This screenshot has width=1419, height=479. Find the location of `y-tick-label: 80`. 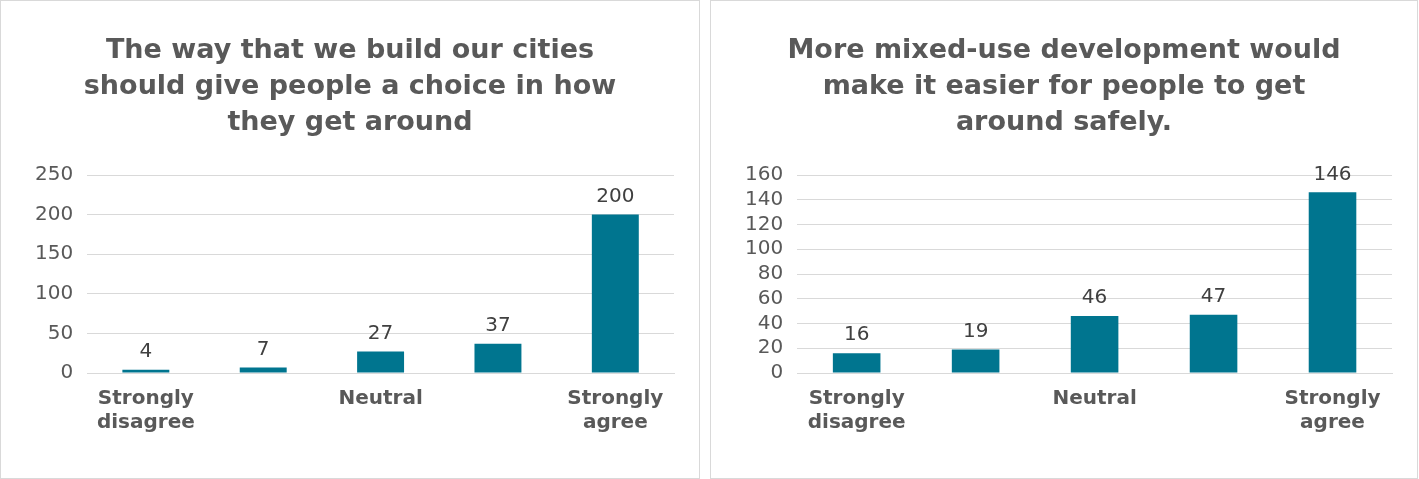

y-tick-label: 80 is located at coordinates (770, 272).